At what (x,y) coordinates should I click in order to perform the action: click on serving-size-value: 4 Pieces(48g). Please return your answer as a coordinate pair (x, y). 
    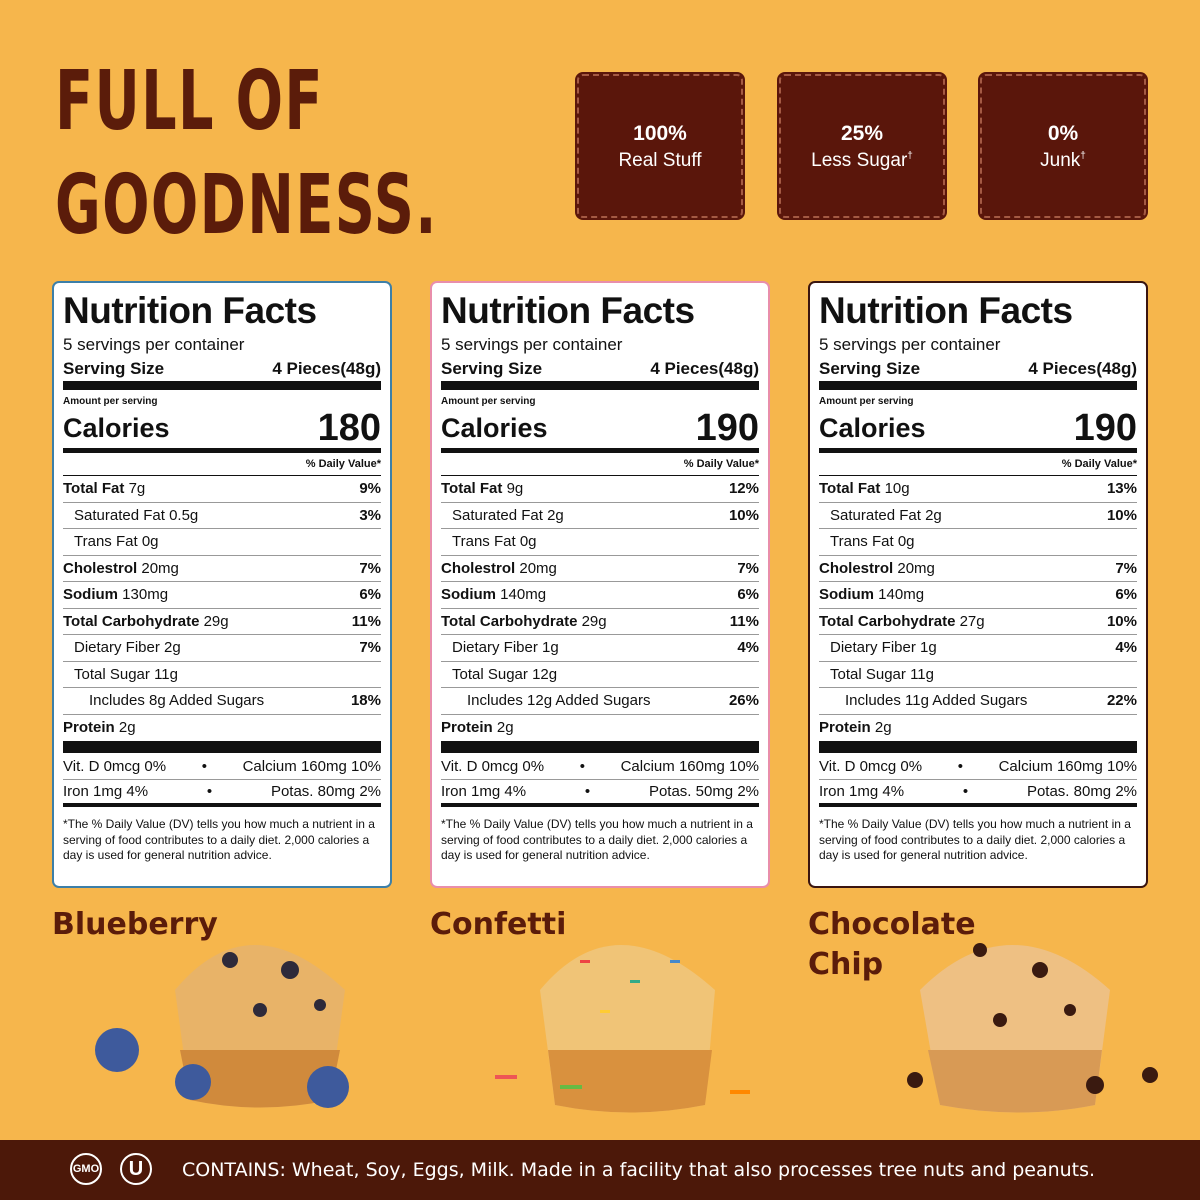
    Looking at the image, I should click on (1082, 368).